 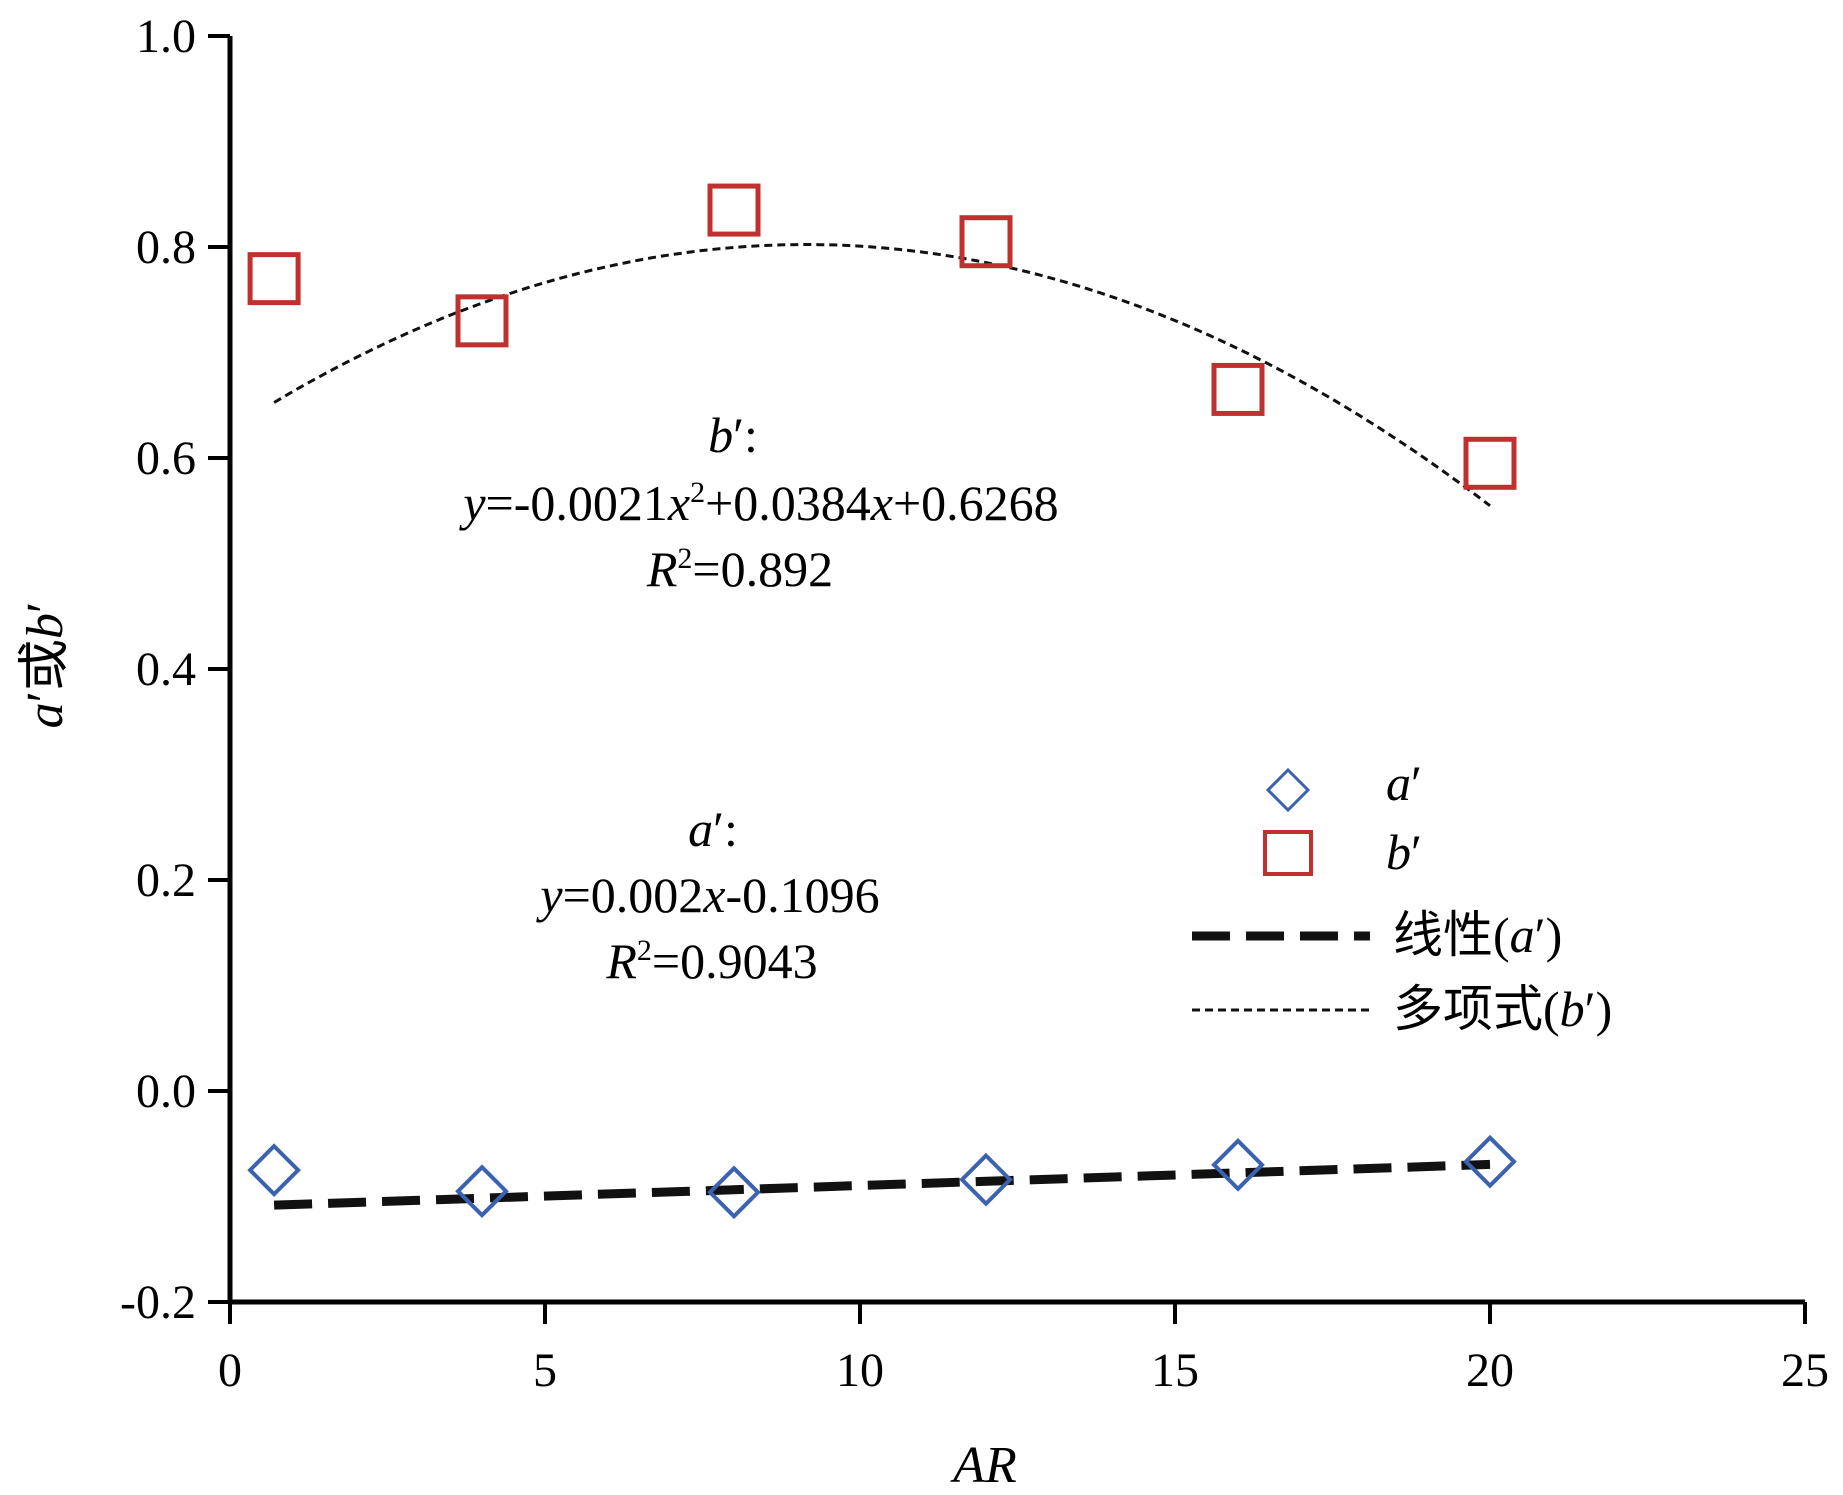 I want to click on y-tick-label: 0.6, so click(x=166, y=458).